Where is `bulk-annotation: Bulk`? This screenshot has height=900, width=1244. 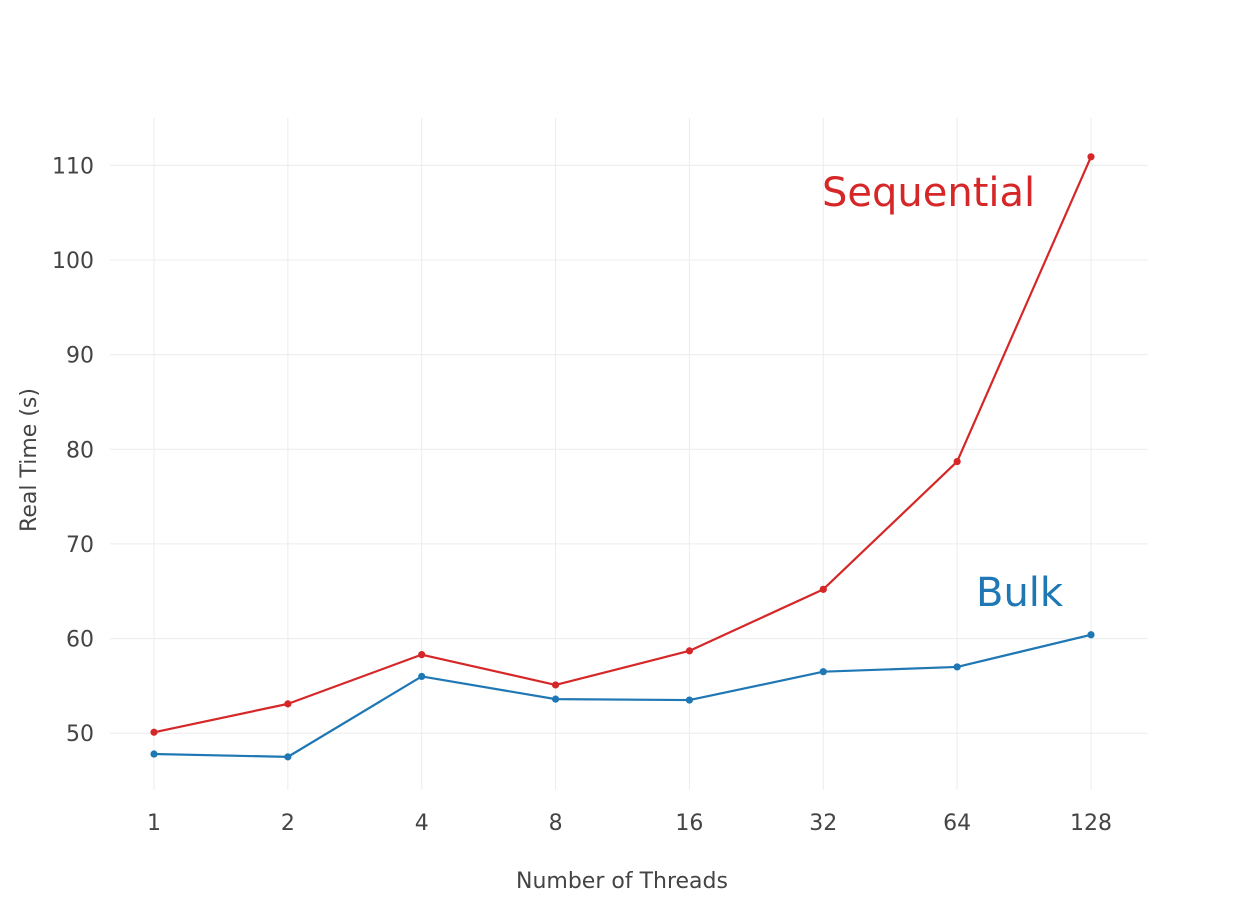
bulk-annotation: Bulk is located at coordinates (1020, 593).